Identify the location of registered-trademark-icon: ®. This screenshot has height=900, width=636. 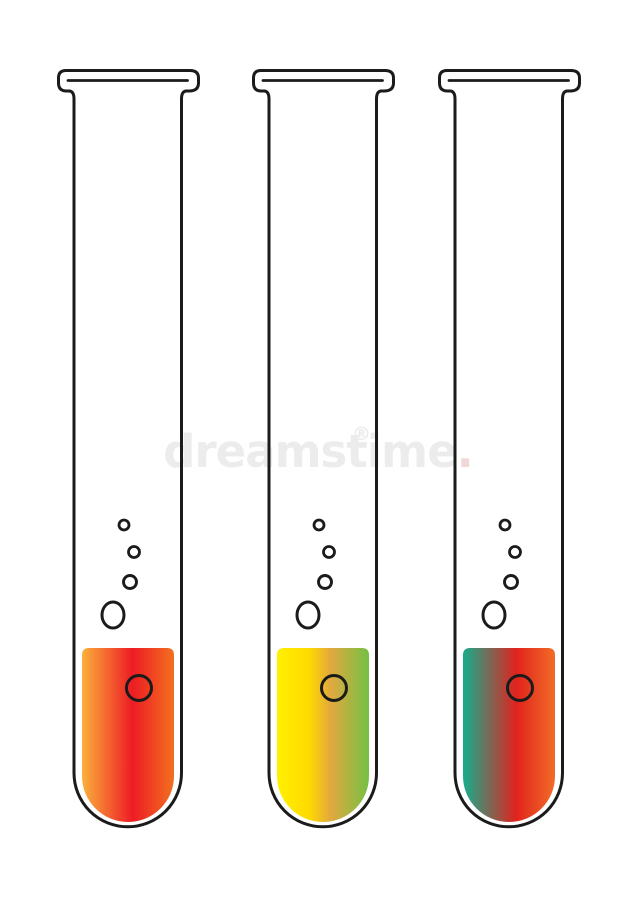
(361, 434).